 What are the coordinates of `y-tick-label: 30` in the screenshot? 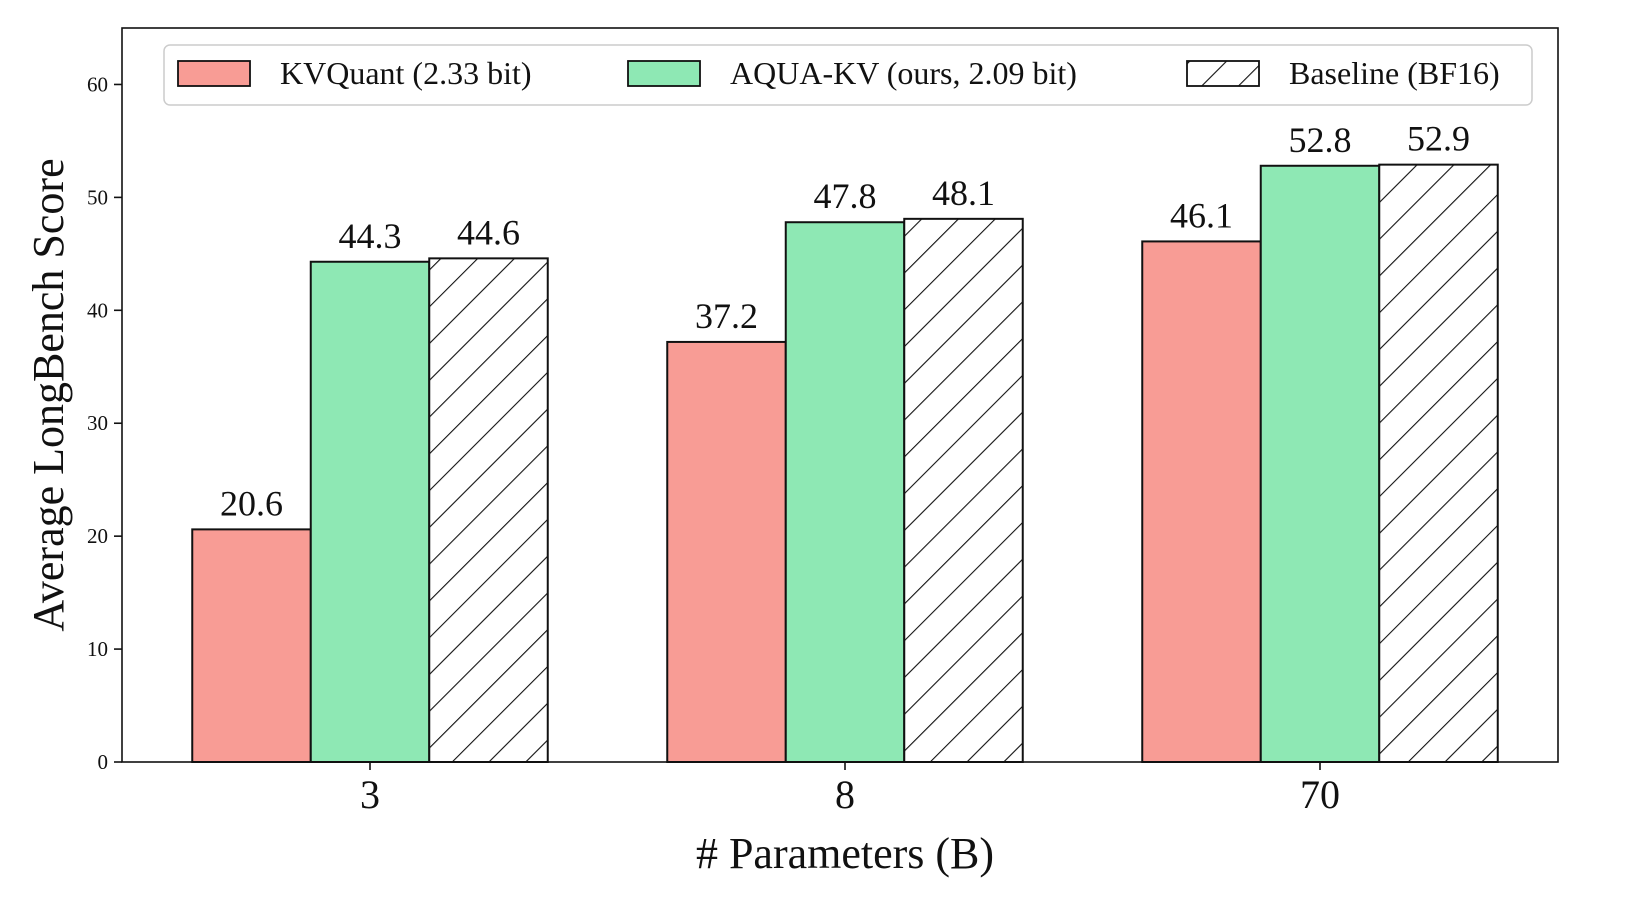 It's located at (97, 423).